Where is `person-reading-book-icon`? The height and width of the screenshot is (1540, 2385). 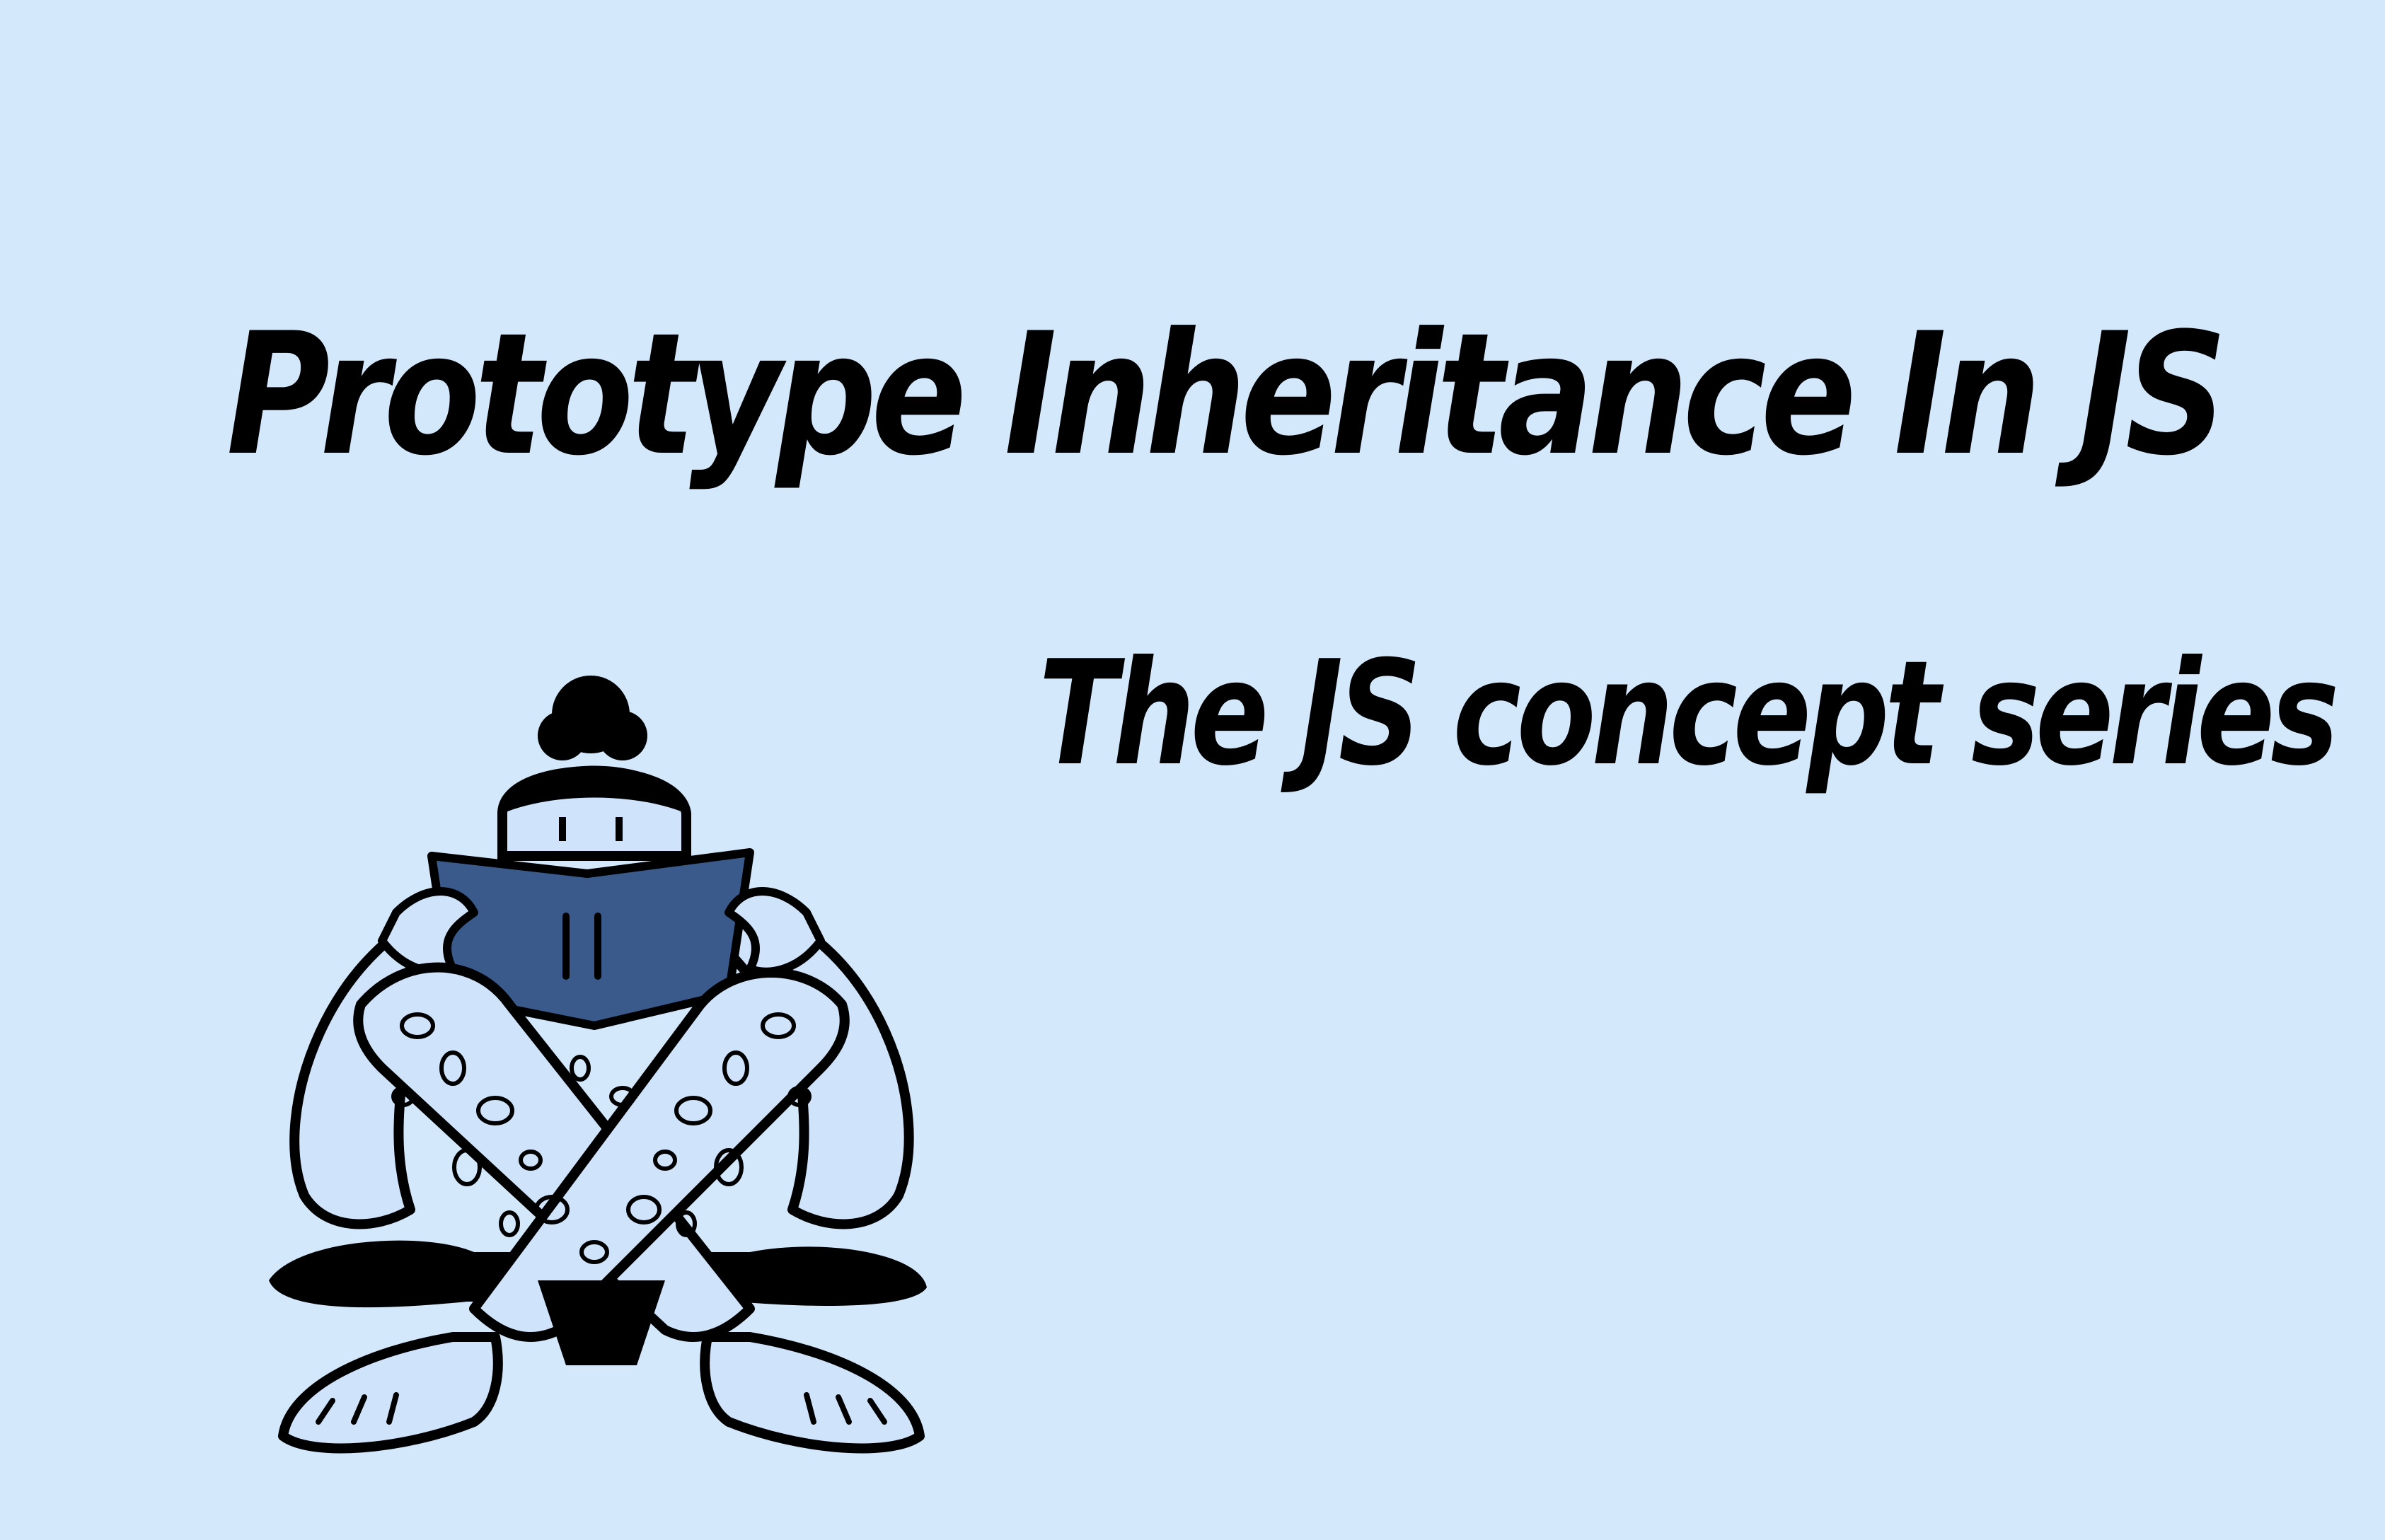 person-reading-book-icon is located at coordinates (598, 1065).